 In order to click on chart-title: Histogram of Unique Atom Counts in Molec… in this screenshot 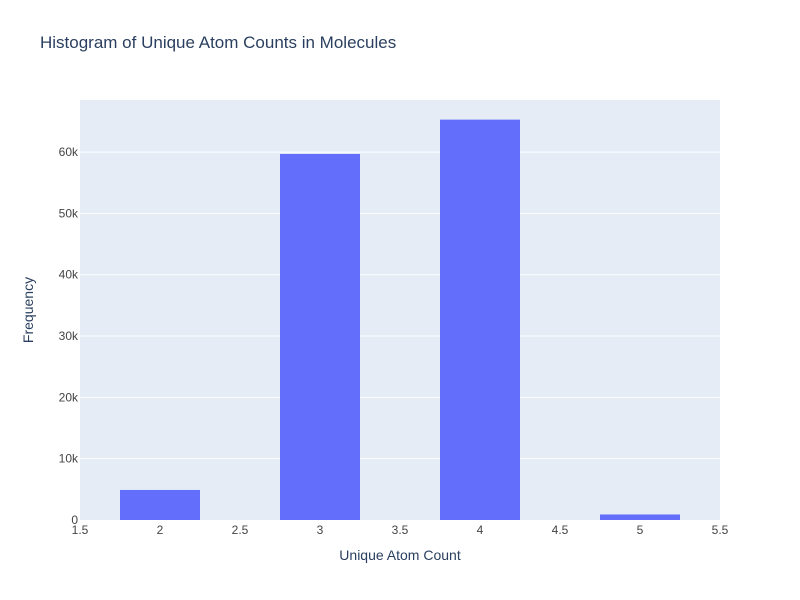, I will do `click(218, 42)`.